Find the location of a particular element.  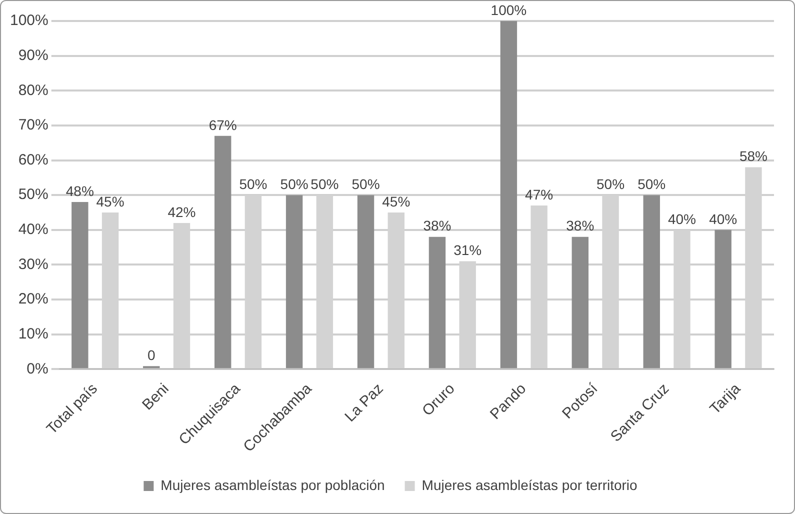

data-label: 48% is located at coordinates (80, 190).